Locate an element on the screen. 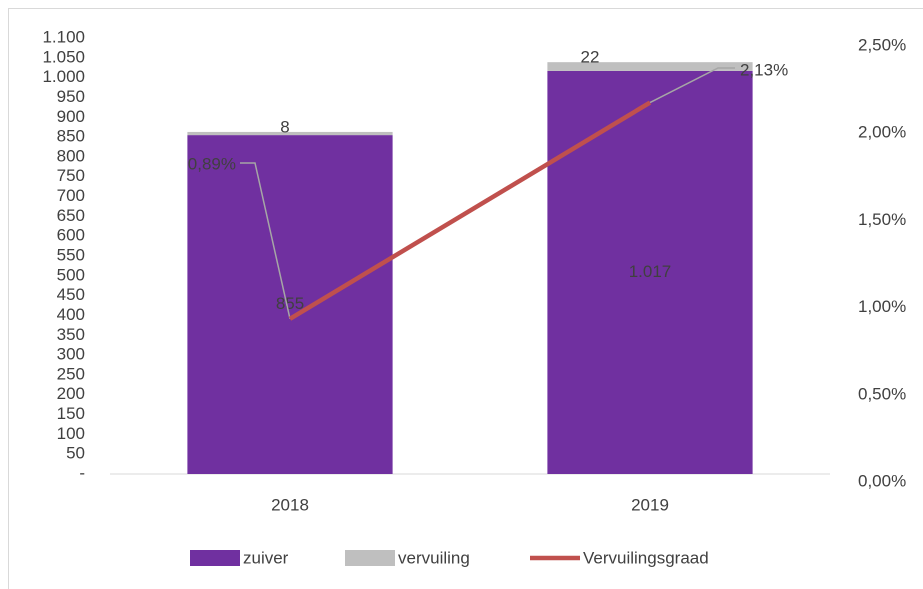  y-tick-label: 650 is located at coordinates (71, 215).